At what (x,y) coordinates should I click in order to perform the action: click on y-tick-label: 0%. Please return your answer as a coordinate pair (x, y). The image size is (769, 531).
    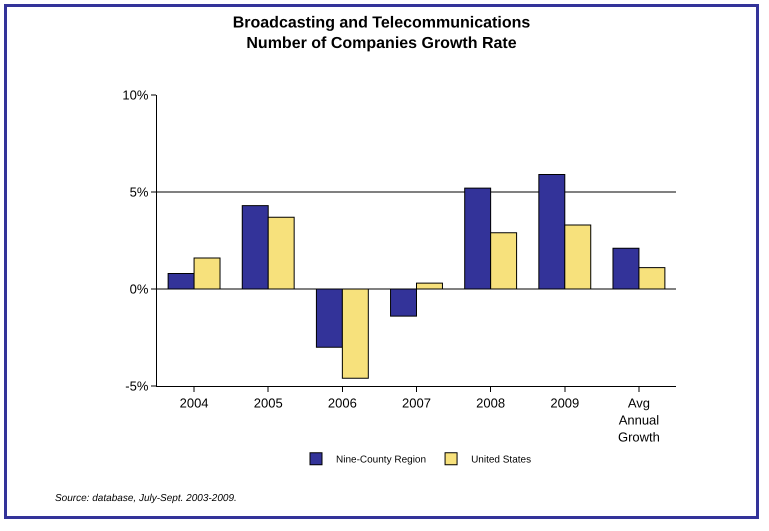
    Looking at the image, I should click on (139, 289).